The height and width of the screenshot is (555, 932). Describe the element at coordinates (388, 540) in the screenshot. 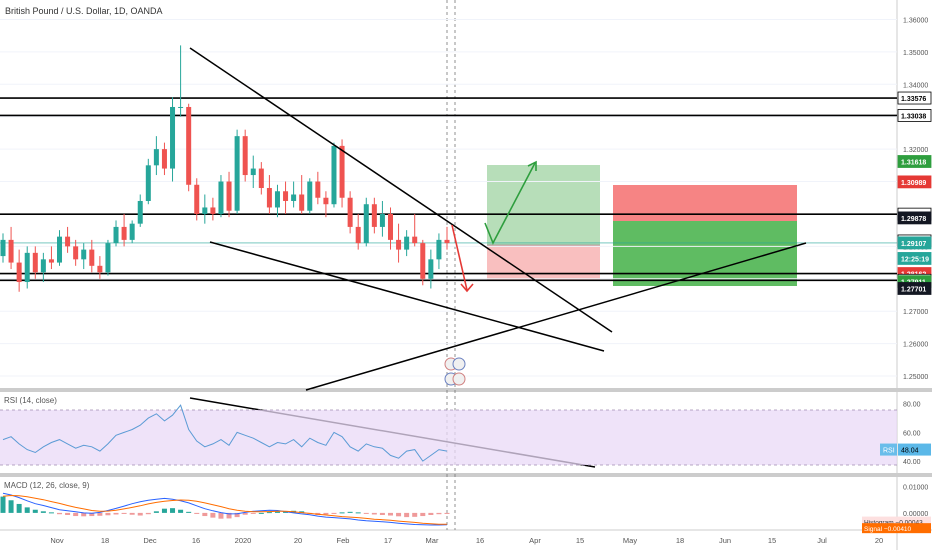

I see `time-tick-label: 17` at that location.